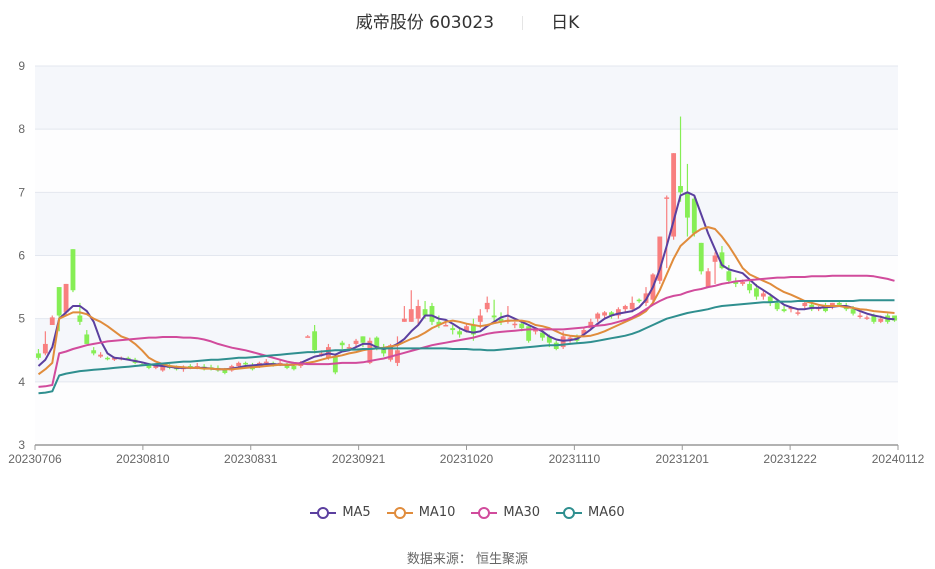 The width and height of the screenshot is (935, 569). Describe the element at coordinates (683, 459) in the screenshot. I see `x-tick-label: 20231201` at that location.